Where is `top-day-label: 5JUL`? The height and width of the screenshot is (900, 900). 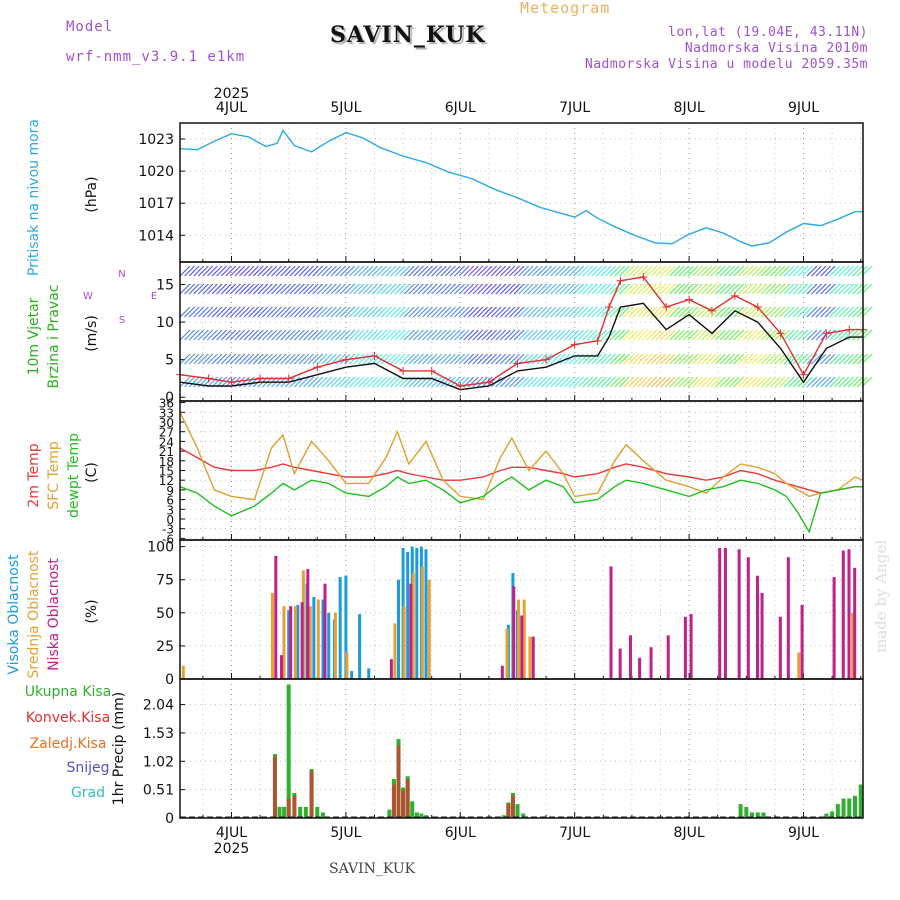 top-day-label: 5JUL is located at coordinates (345, 108).